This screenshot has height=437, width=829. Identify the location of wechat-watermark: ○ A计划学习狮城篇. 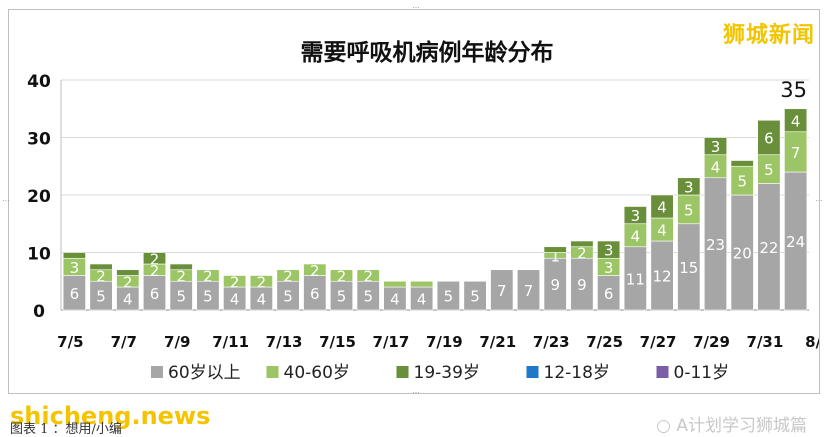
(731, 423).